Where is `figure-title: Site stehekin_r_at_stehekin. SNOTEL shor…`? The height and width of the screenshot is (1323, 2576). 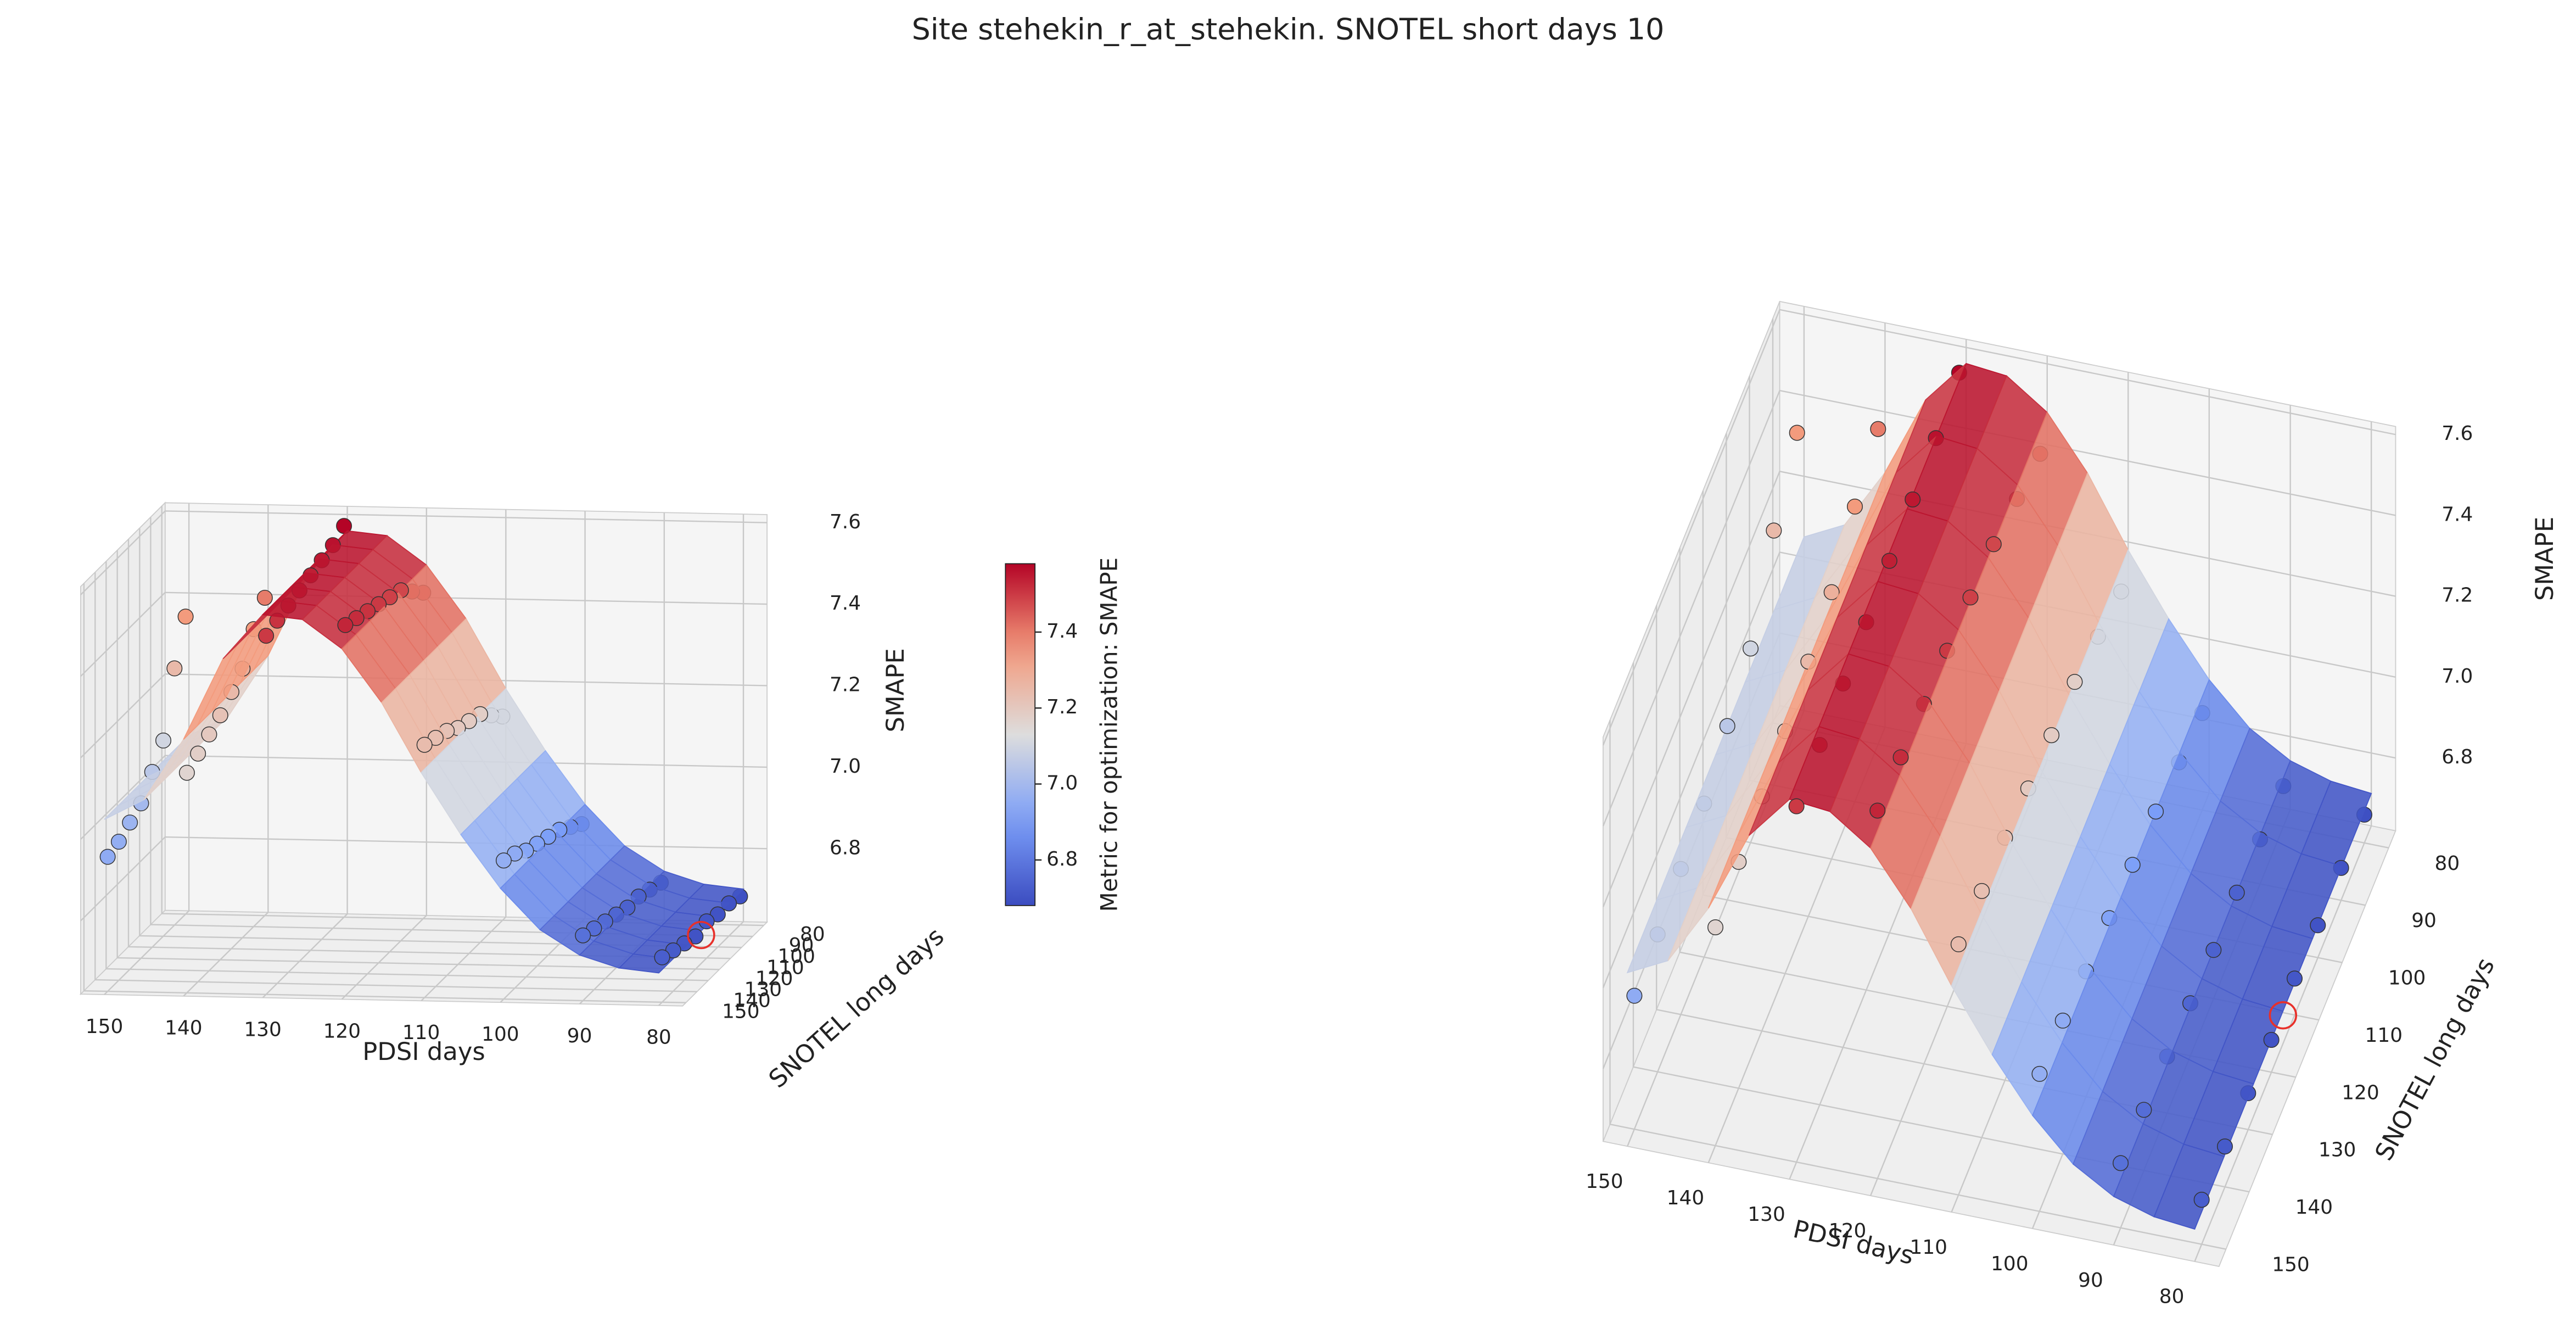
figure-title: Site stehekin_r_at_stehekin. SNOTEL shor… is located at coordinates (1288, 29).